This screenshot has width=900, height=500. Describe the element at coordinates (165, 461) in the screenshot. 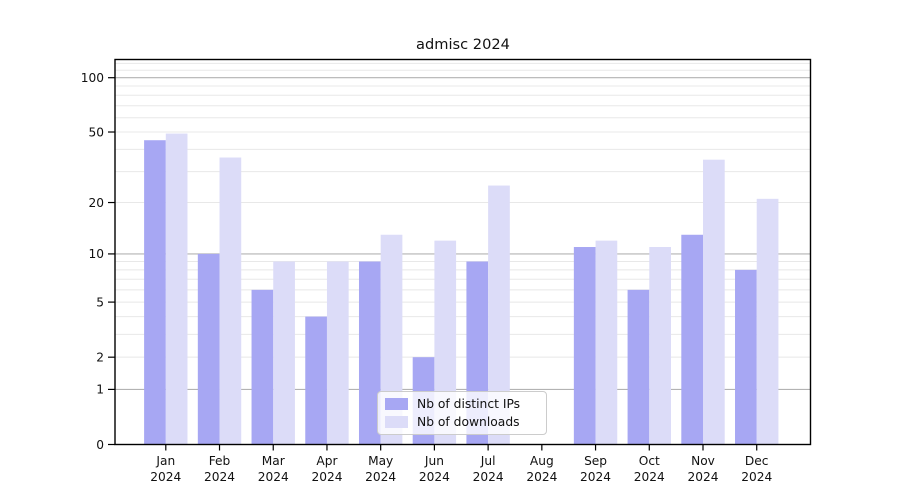

I see `x-tick-label-month: Jan` at that location.